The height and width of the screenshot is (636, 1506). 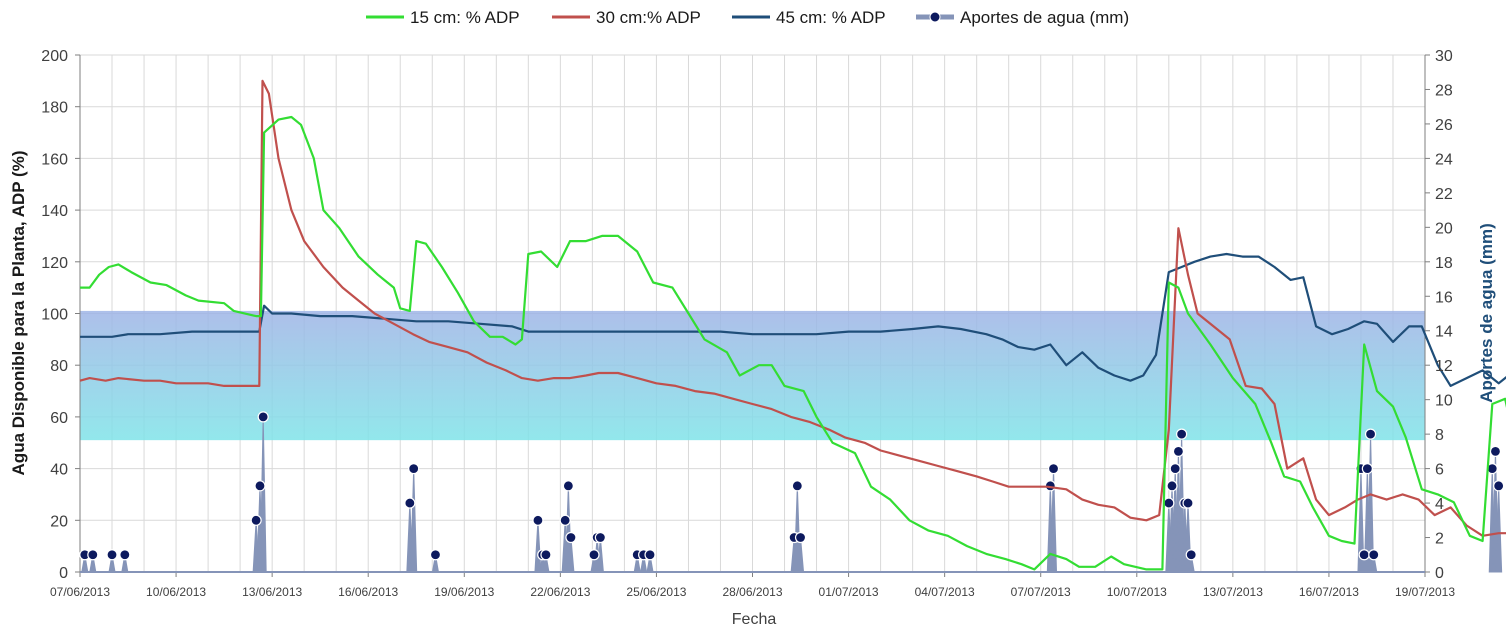 What do you see at coordinates (59, 521) in the screenshot?
I see `y-tick-label: 20` at bounding box center [59, 521].